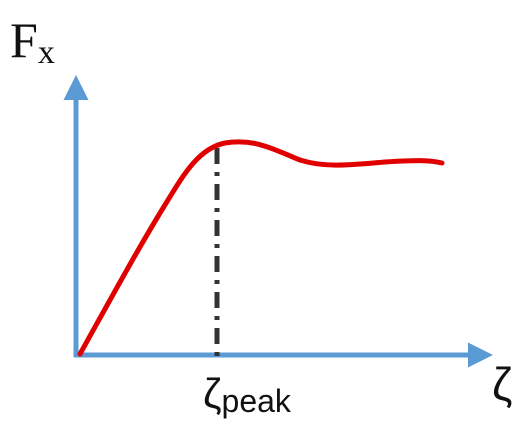 Image resolution: width=532 pixels, height=425 pixels. I want to click on y-axis-label: Fx, so click(32, 41).